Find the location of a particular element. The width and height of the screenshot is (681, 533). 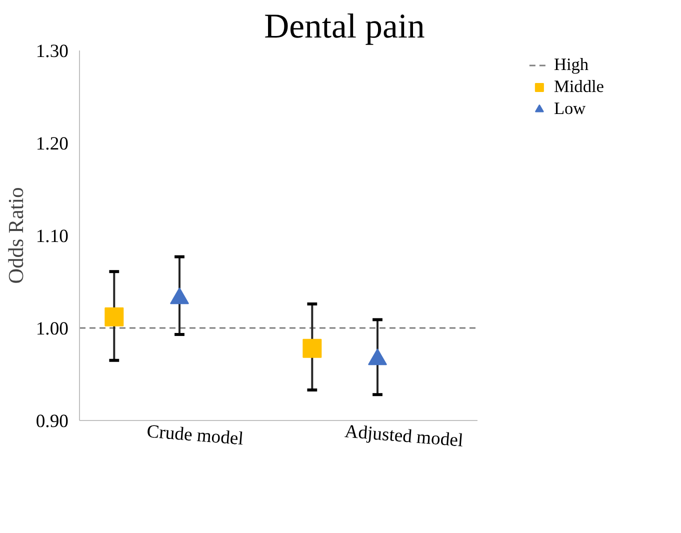

chart-title: Dental pain is located at coordinates (344, 27).